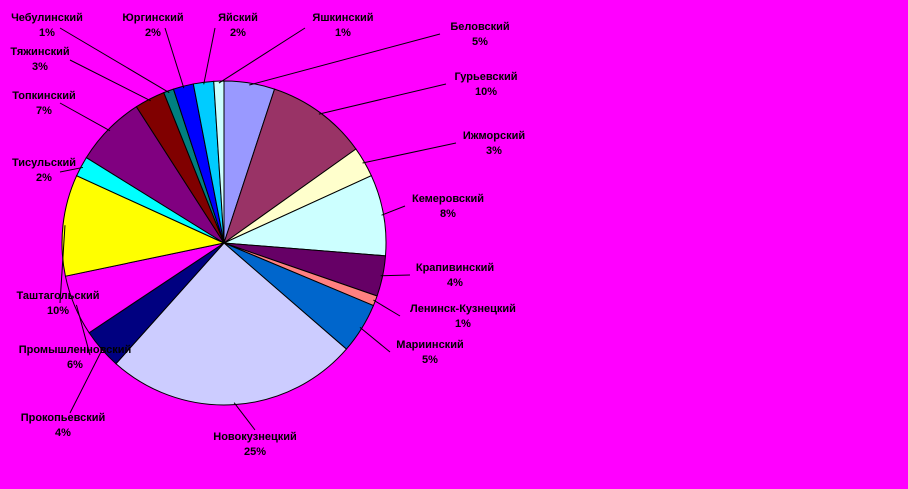 The image size is (908, 489). I want to click on slice-label-яшкинский: Яшкинский 1%, so click(342, 25).